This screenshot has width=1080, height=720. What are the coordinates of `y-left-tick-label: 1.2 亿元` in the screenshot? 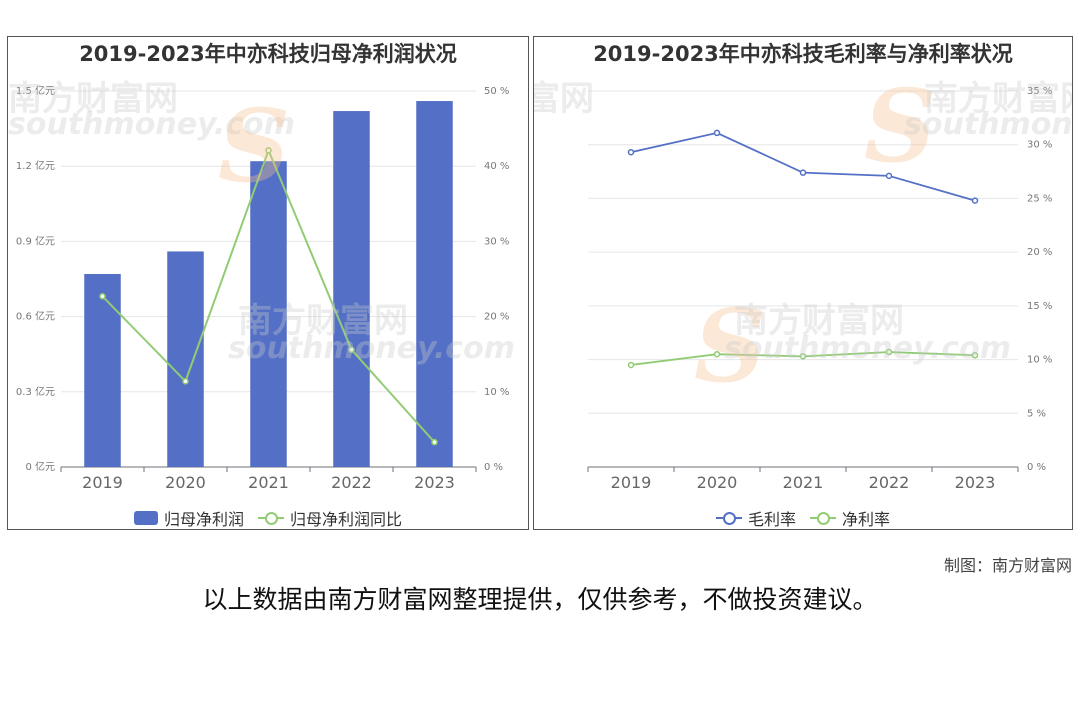 It's located at (35, 165).